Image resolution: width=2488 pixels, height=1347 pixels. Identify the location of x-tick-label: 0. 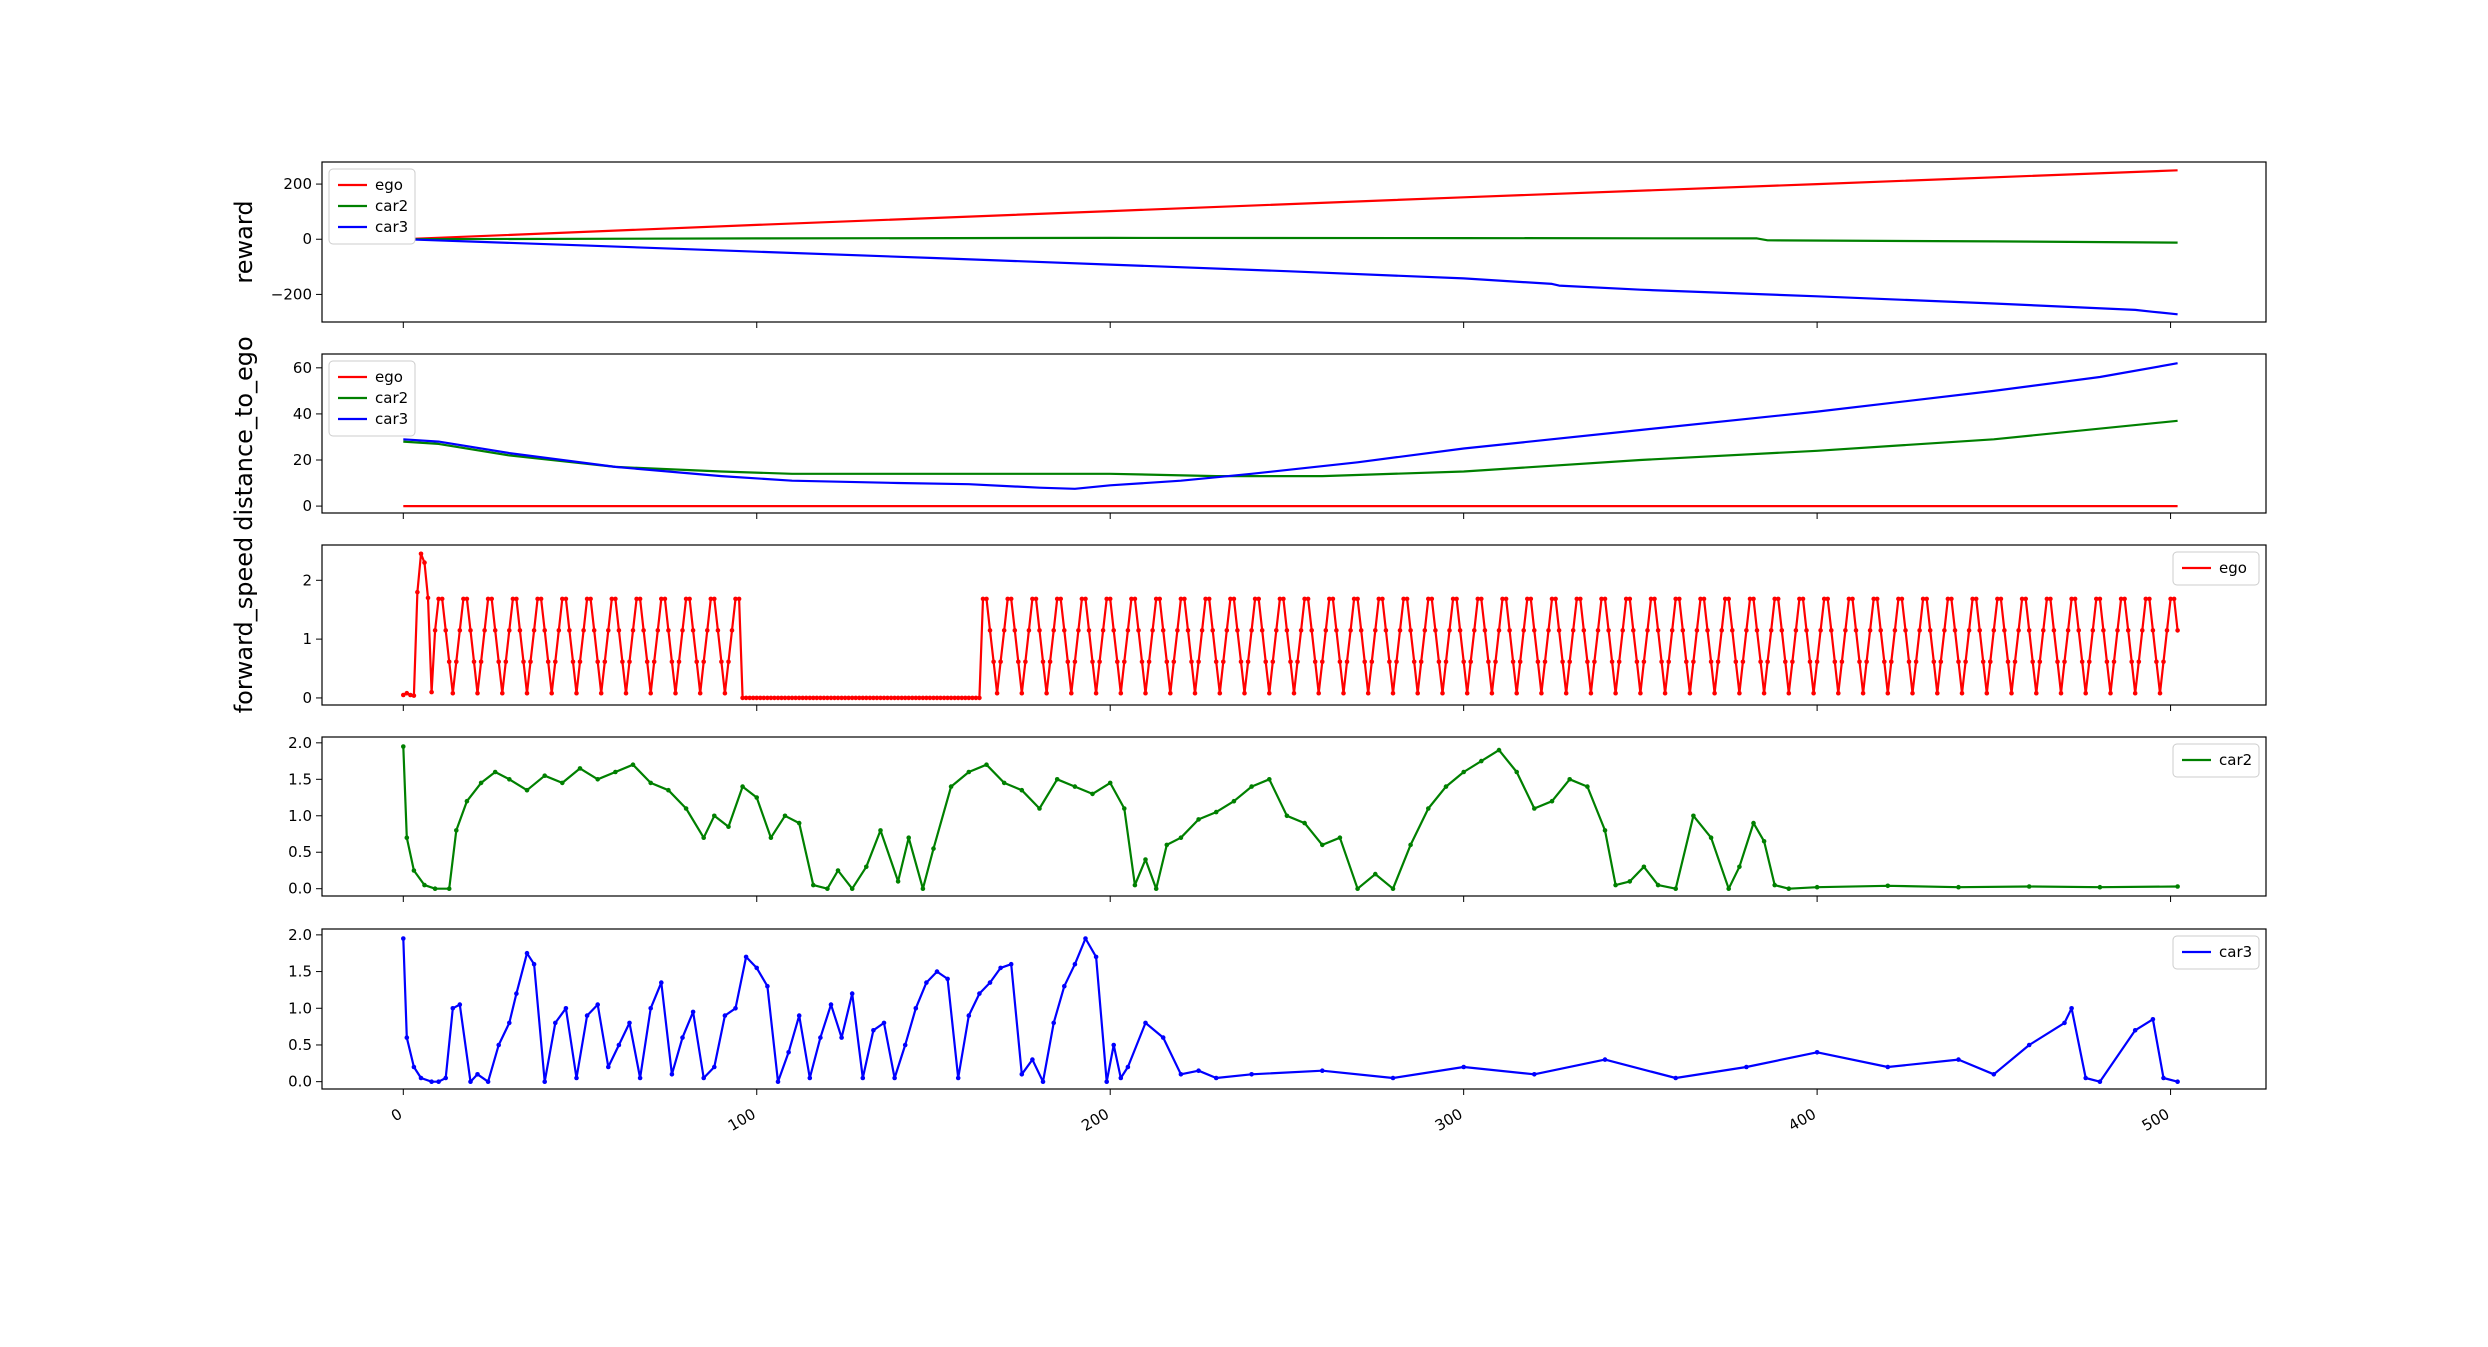
(396, 1115).